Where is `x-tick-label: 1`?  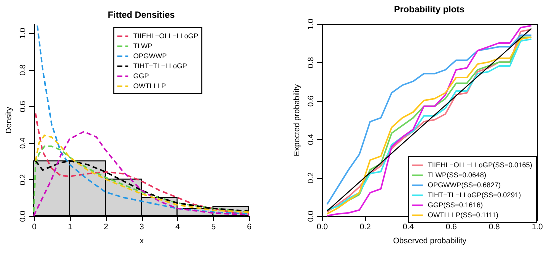 x-tick-label: 1 is located at coordinates (71, 227).